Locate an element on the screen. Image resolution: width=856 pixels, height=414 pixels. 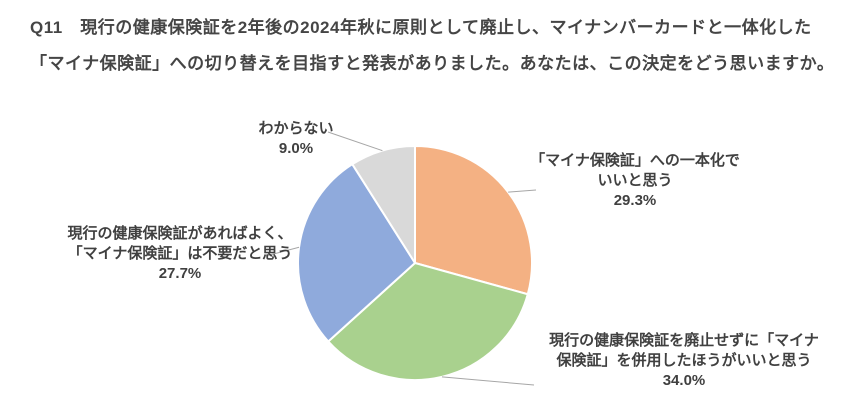
leader-line-unify is located at coordinates (522, 191).